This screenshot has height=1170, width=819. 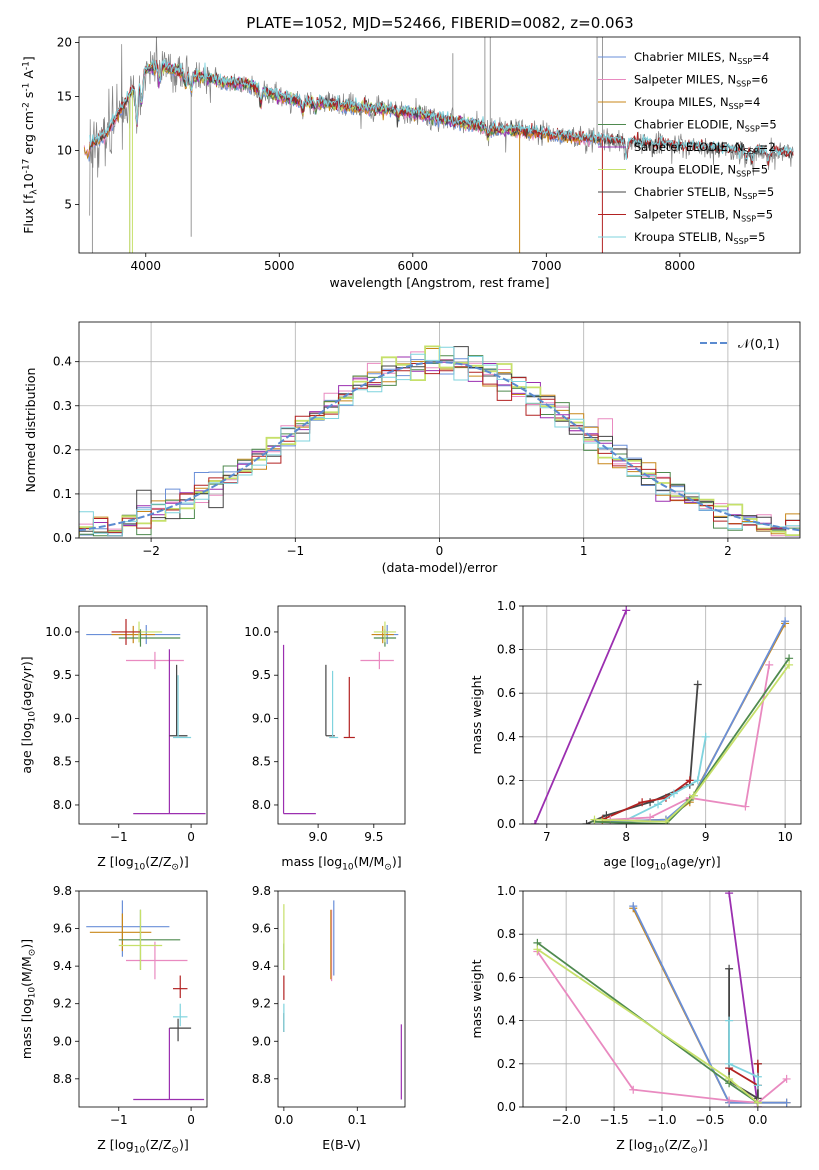 I want to click on y-tick-label: 9.6, so click(x=261, y=929).